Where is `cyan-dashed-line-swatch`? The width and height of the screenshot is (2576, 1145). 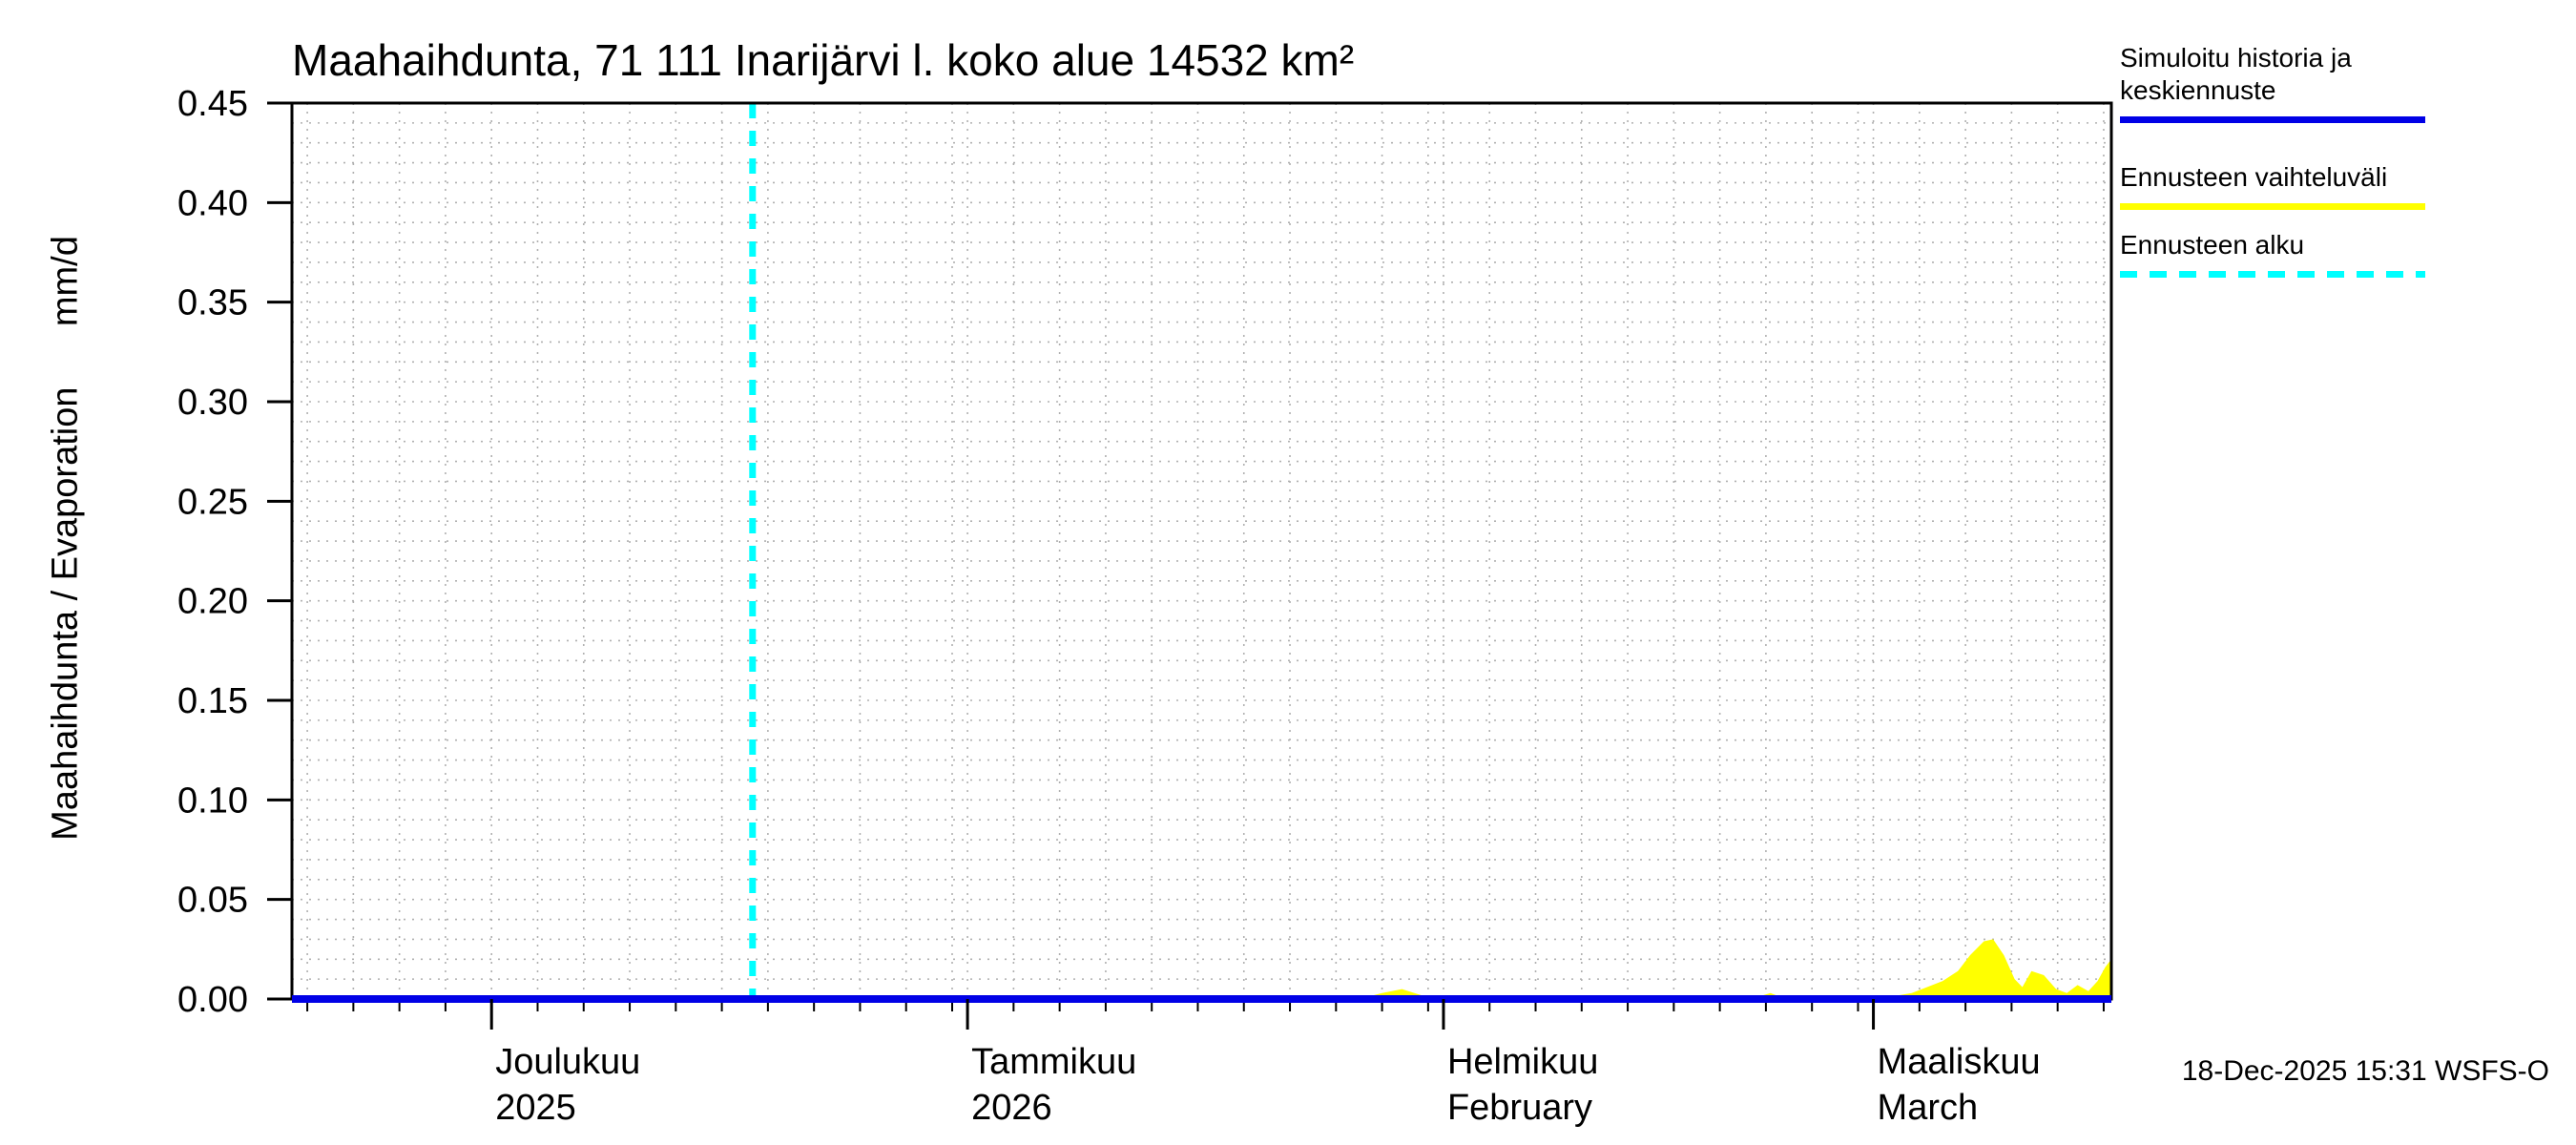 cyan-dashed-line-swatch is located at coordinates (2272, 274).